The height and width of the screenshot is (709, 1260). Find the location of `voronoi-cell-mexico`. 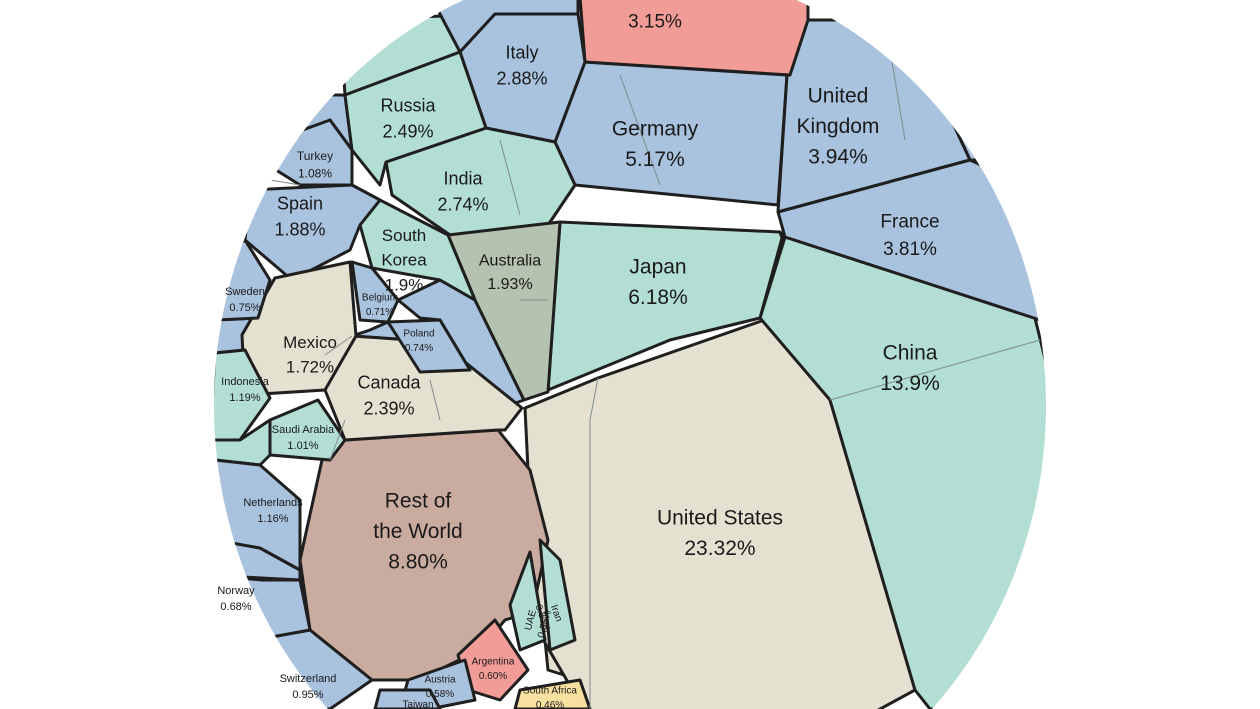

voronoi-cell-mexico is located at coordinates (299, 328).